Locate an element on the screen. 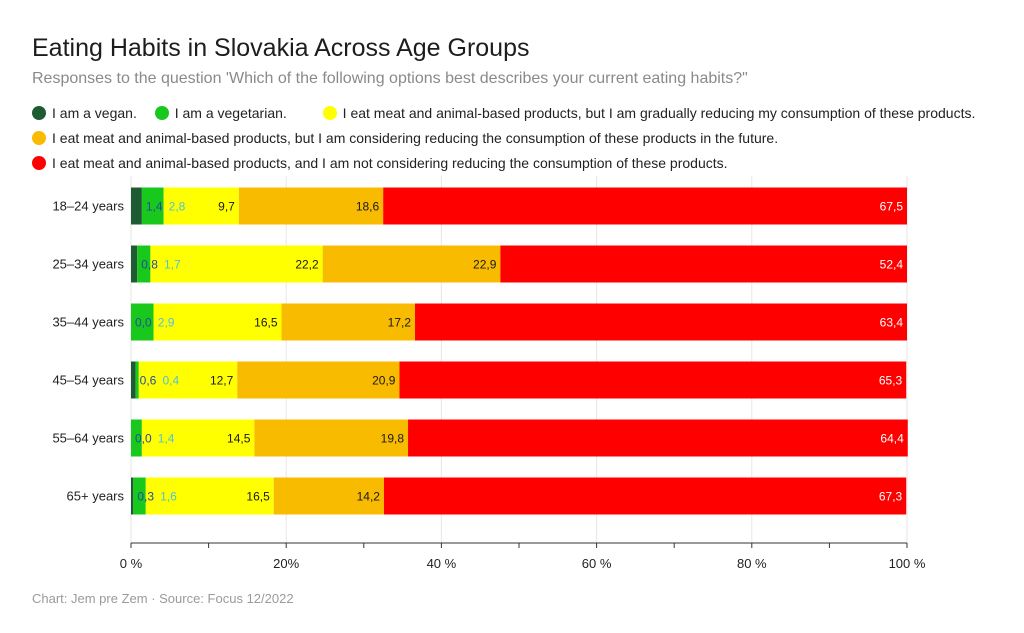 Image resolution: width=1024 pixels, height=633 pixels. x-tick-label-0: 0 % is located at coordinates (131, 563).